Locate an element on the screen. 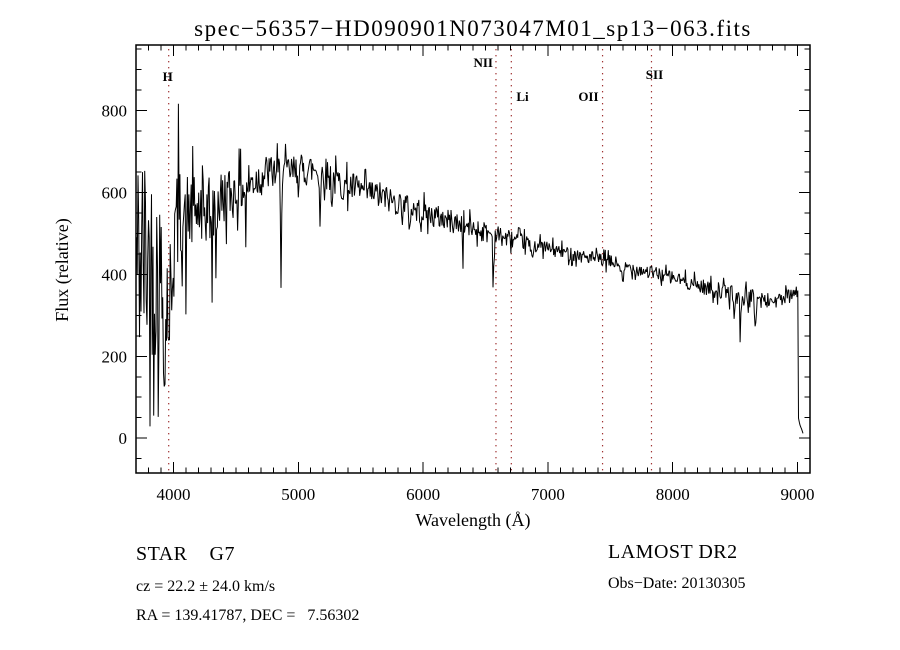  x-tick-label: 9000 is located at coordinates (798, 494).